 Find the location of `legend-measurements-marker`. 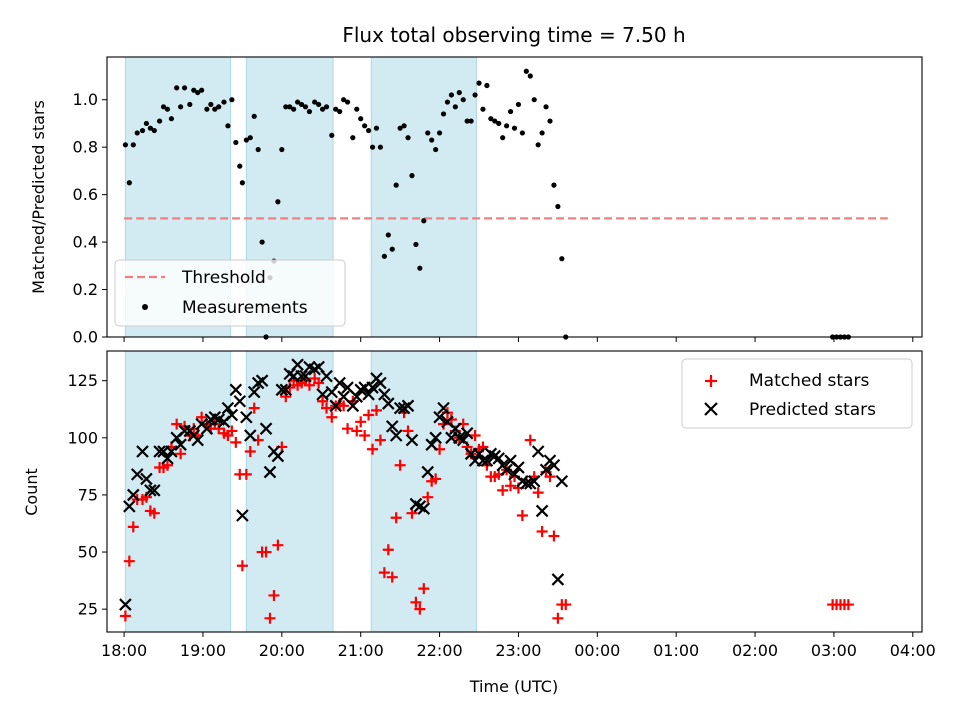

legend-measurements-marker is located at coordinates (145, 307).